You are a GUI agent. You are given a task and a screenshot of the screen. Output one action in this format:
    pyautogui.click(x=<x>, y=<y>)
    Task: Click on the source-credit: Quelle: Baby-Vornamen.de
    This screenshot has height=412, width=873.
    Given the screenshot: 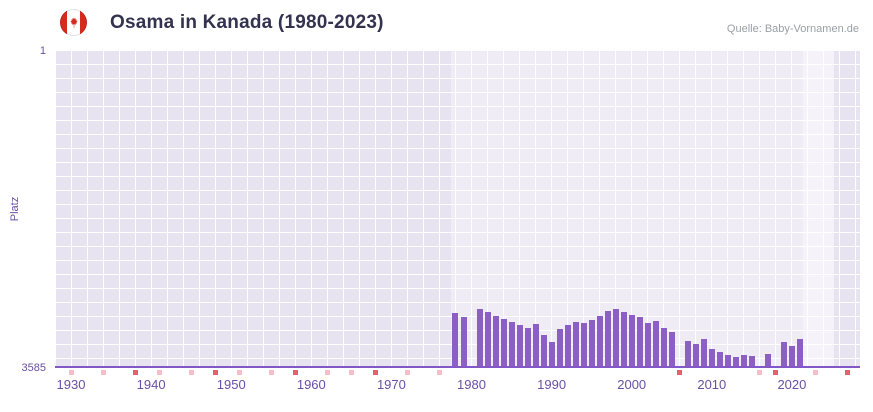 What is the action you would take?
    pyautogui.click(x=792, y=29)
    